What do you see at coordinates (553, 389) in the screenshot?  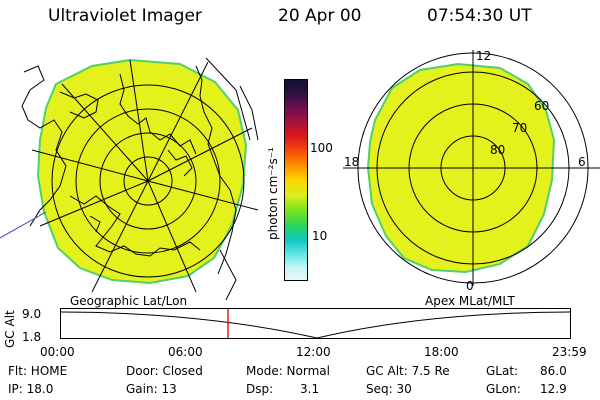 I see `glon-value: 12.9` at bounding box center [553, 389].